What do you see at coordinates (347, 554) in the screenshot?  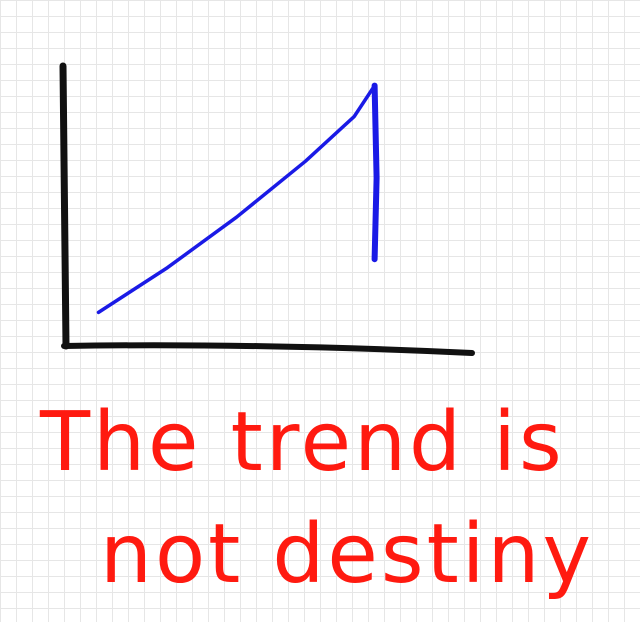 I see `caption-line-2: not destiny` at bounding box center [347, 554].